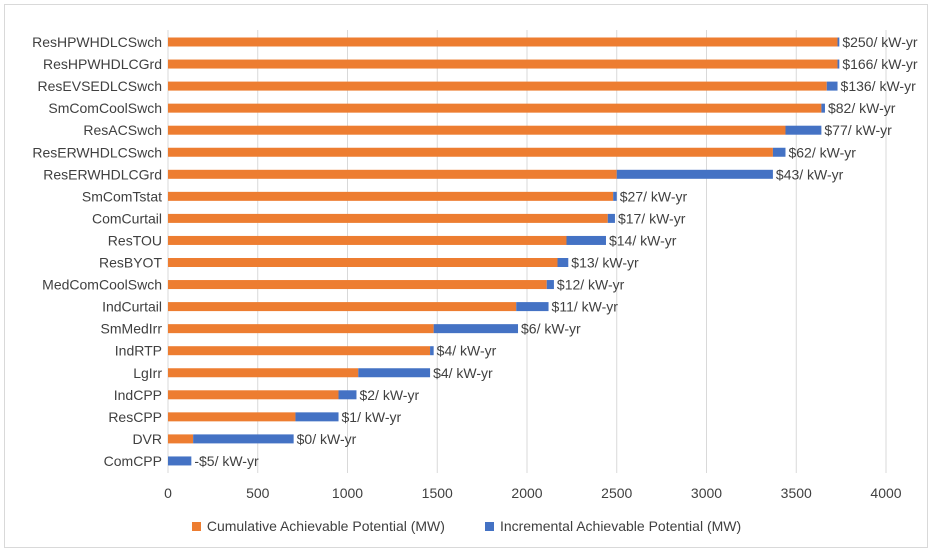 This screenshot has width=933, height=552. Describe the element at coordinates (643, 240) in the screenshot. I see `data-label: $14/ kW-yr` at that location.